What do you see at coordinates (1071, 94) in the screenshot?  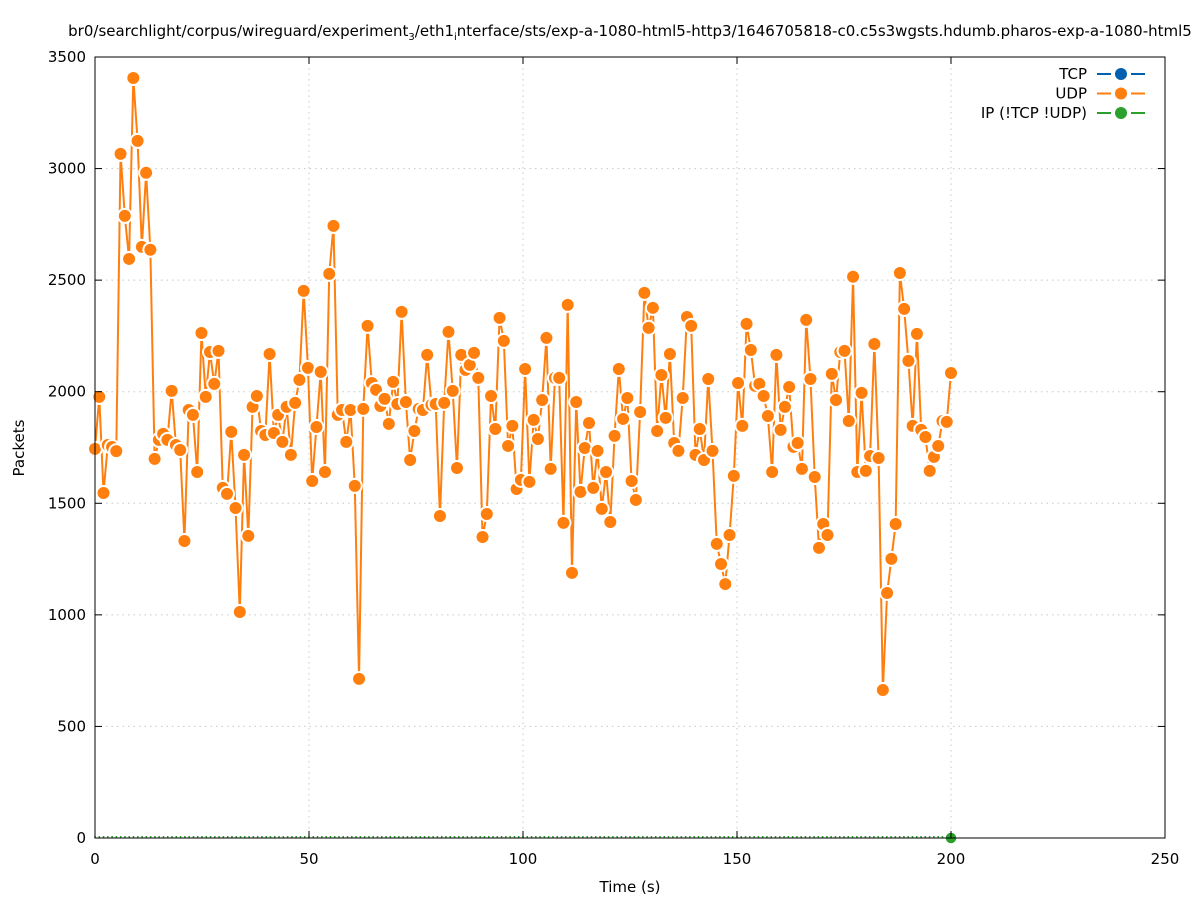 I see `legend-label: UDP` at bounding box center [1071, 94].